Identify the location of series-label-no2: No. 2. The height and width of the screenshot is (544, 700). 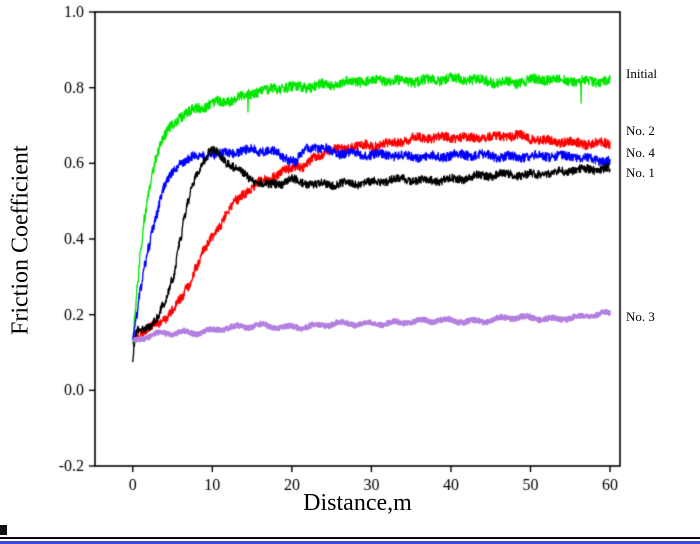
(640, 131).